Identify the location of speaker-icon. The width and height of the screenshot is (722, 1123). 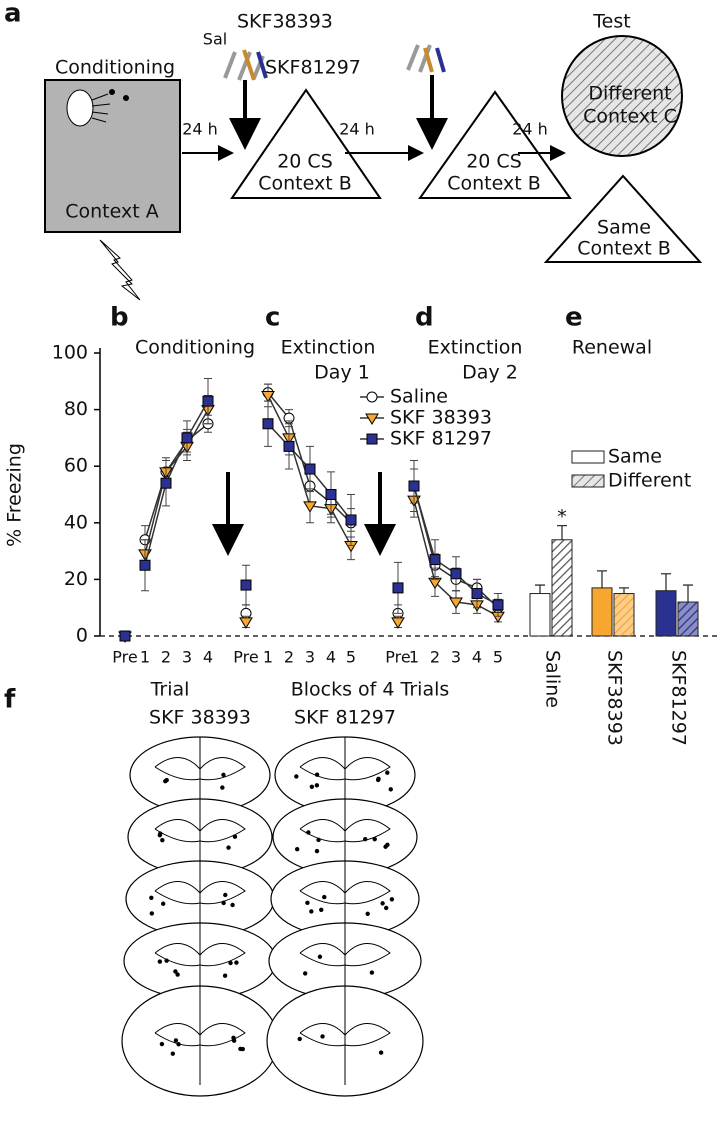
(80, 108).